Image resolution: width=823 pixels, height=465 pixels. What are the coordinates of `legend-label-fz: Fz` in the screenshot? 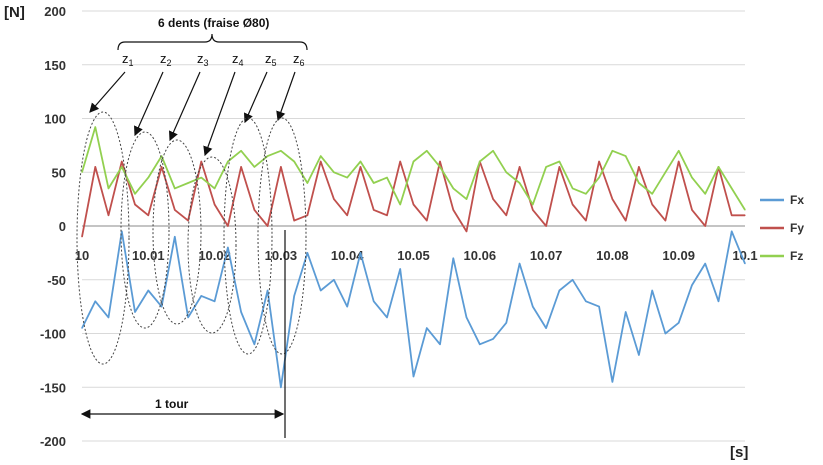 It's located at (796, 256).